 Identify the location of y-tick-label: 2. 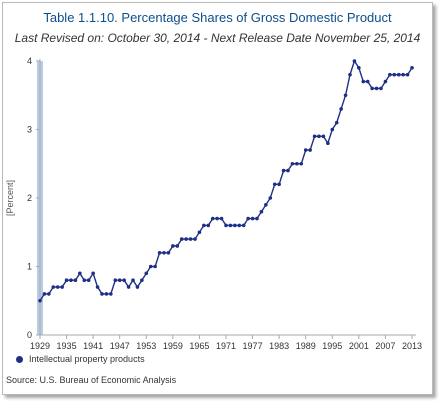
(29, 198).